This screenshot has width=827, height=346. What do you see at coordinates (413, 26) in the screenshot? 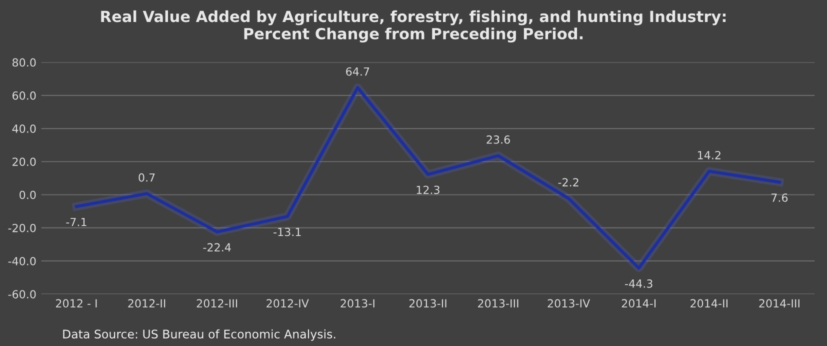
I see `chart-title: Real Value Added by Agriculture, forestry, fishing, and hunting Industry: Percent Change from Preceding Period.` at bounding box center [413, 26].